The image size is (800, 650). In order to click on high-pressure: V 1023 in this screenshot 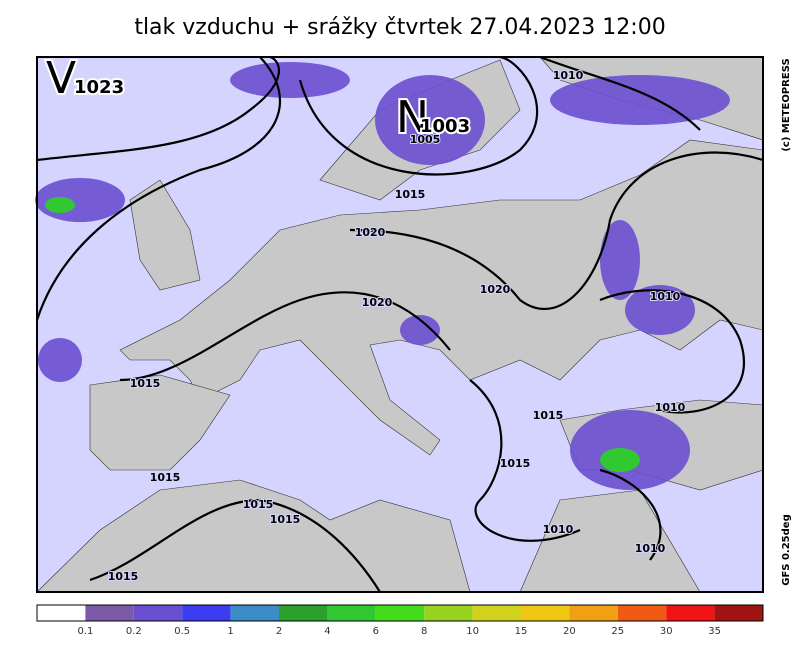, I will do `click(85, 78)`.